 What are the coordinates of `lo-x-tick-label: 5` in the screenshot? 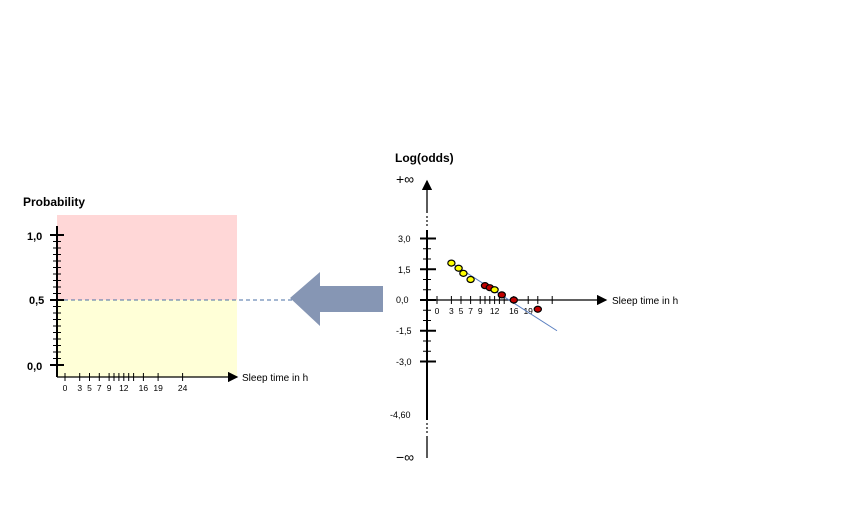 It's located at (461, 311).